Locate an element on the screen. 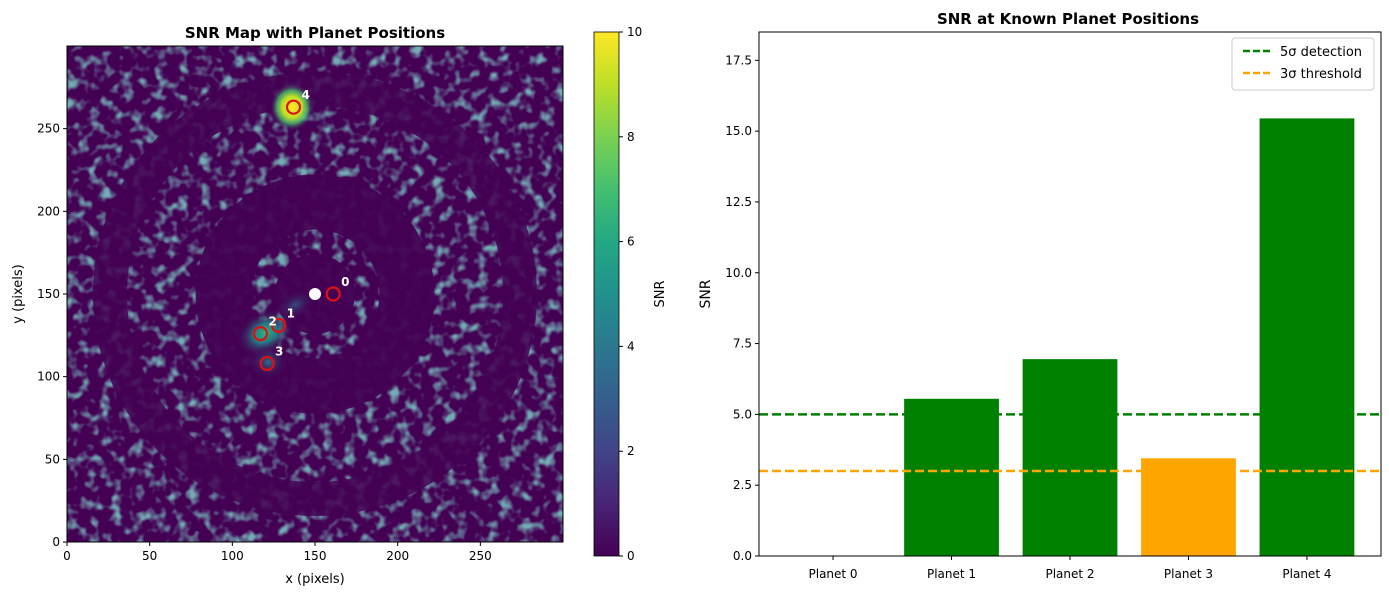 The image size is (1389, 596). legend-label-3sigma: 3σ threshold is located at coordinates (1321, 74).